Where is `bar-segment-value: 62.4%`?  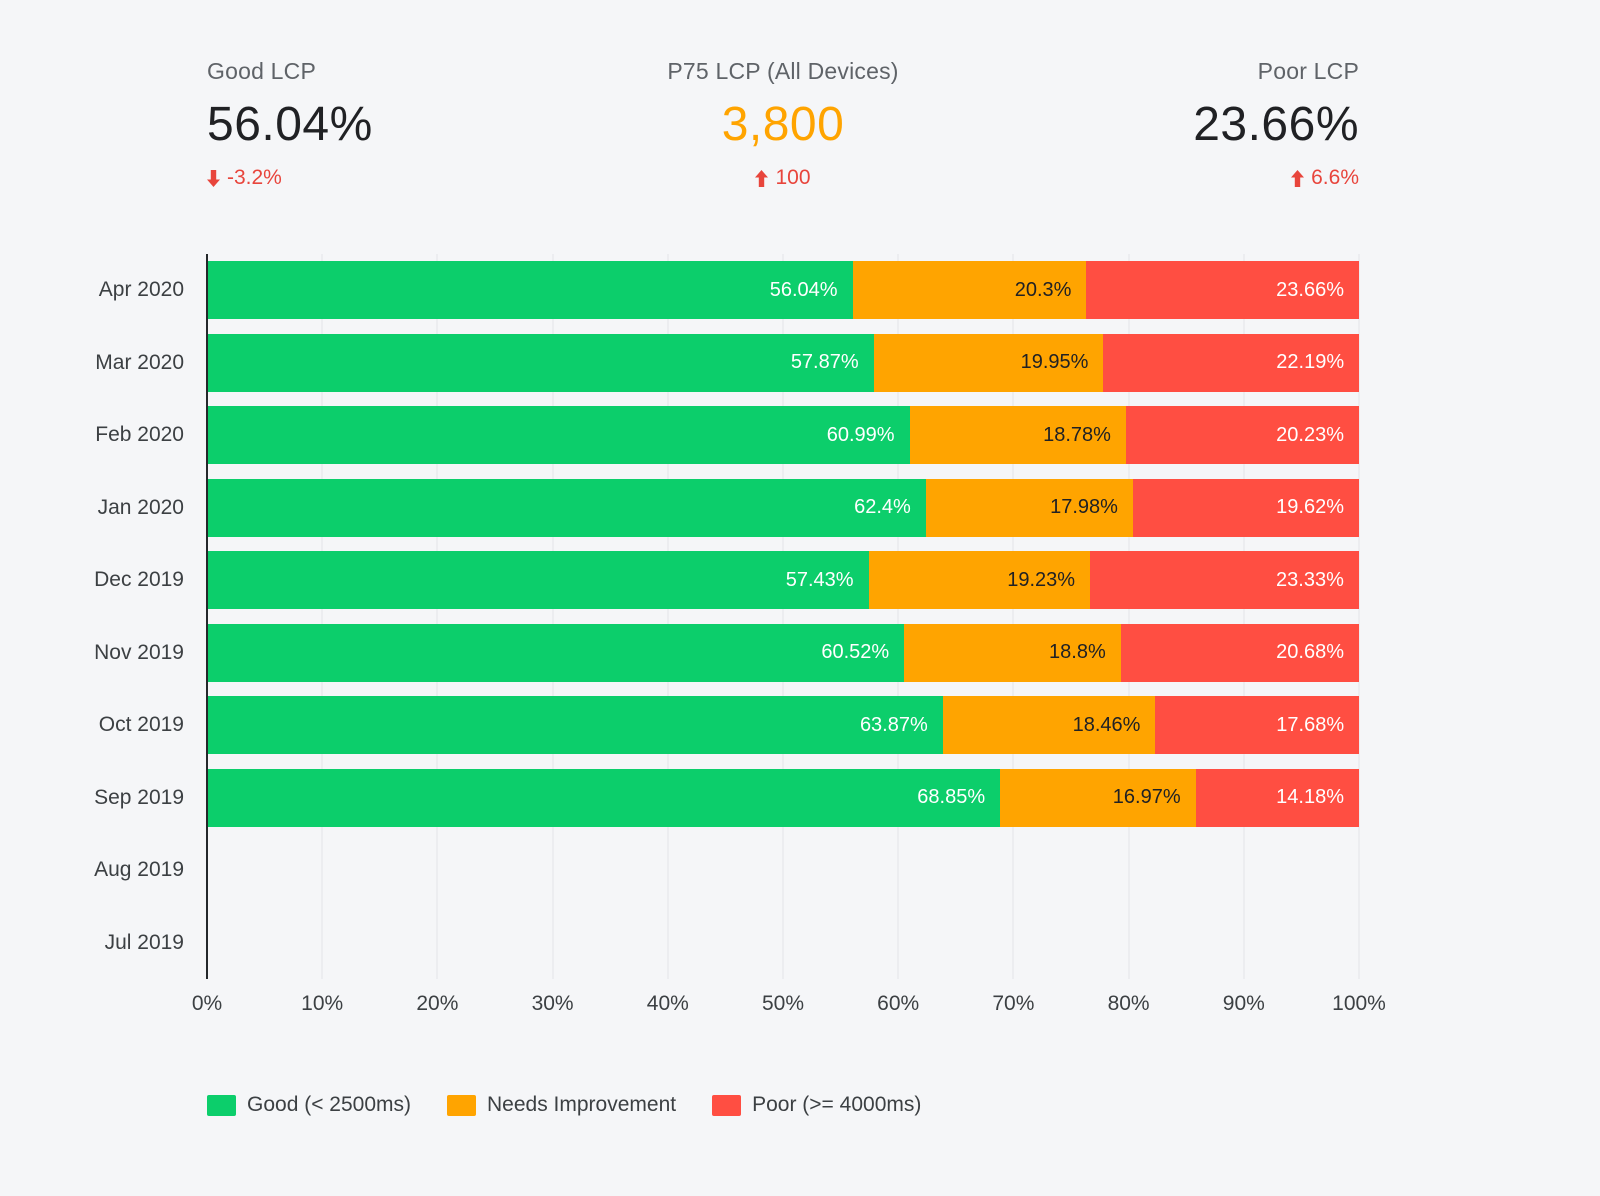
bar-segment-value: 62.4% is located at coordinates (882, 507).